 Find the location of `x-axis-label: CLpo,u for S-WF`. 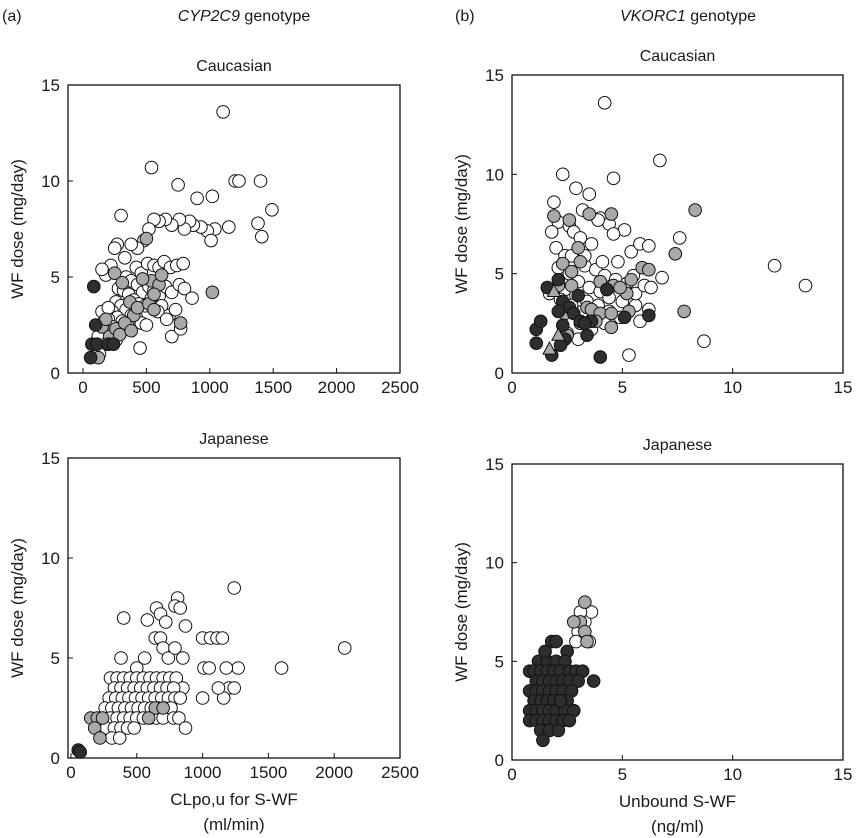

x-axis-label: CLpo,u for S-WF is located at coordinates (234, 799).